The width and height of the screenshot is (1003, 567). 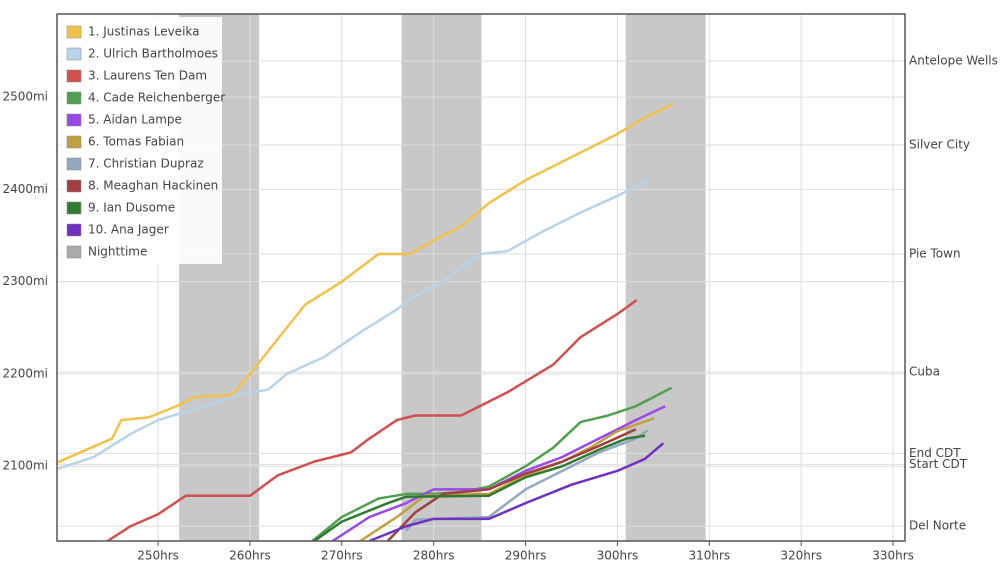 What do you see at coordinates (25, 373) in the screenshot?
I see `y-tick-label: 2200mi` at bounding box center [25, 373].